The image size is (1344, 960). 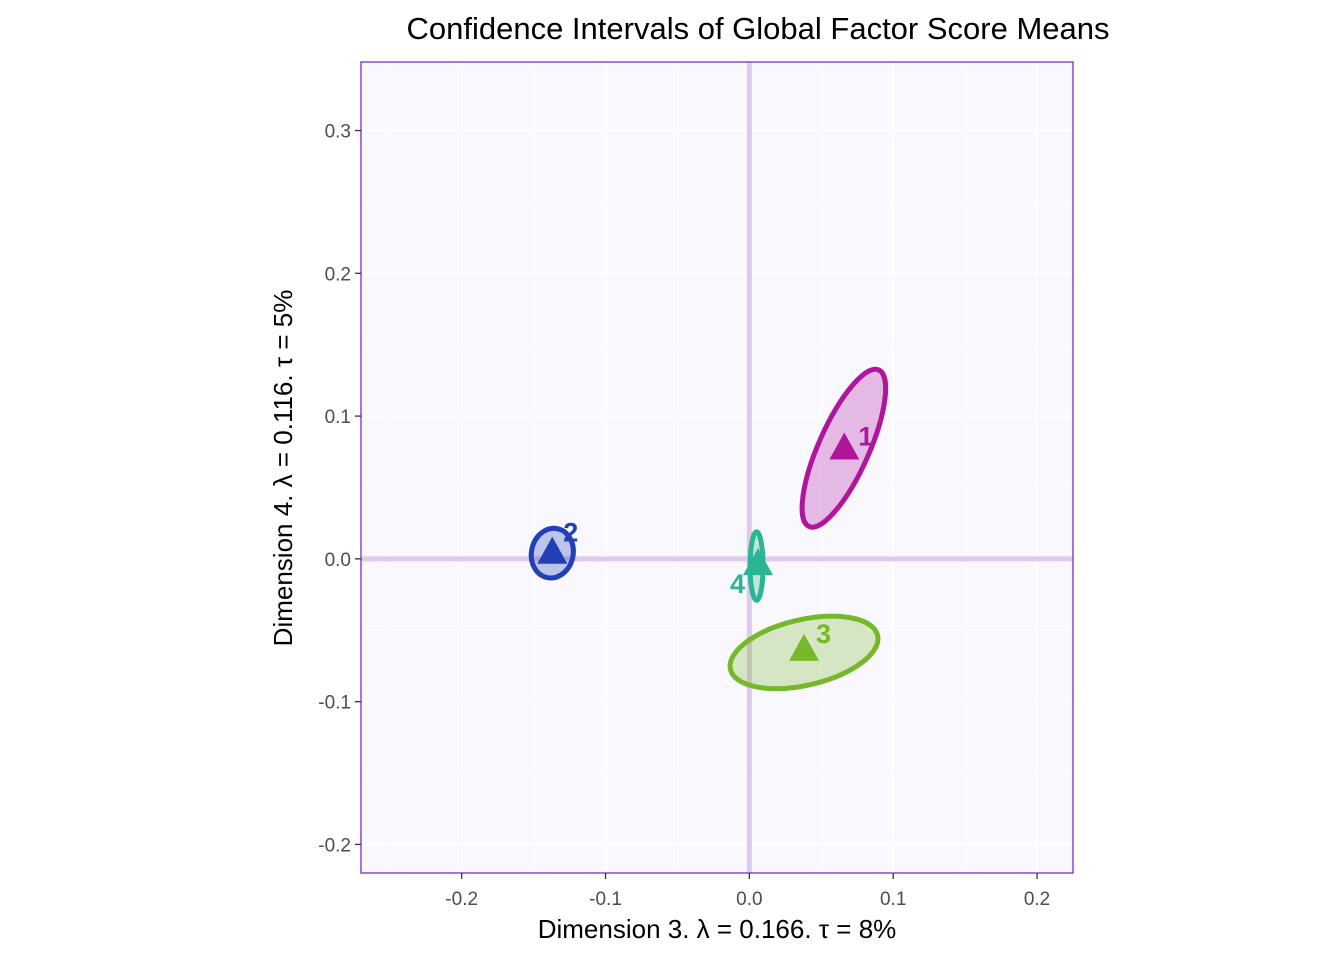 I want to click on y-axis-label: Dimension 4. λ = 0.116. τ = 5%, so click(x=283, y=468).